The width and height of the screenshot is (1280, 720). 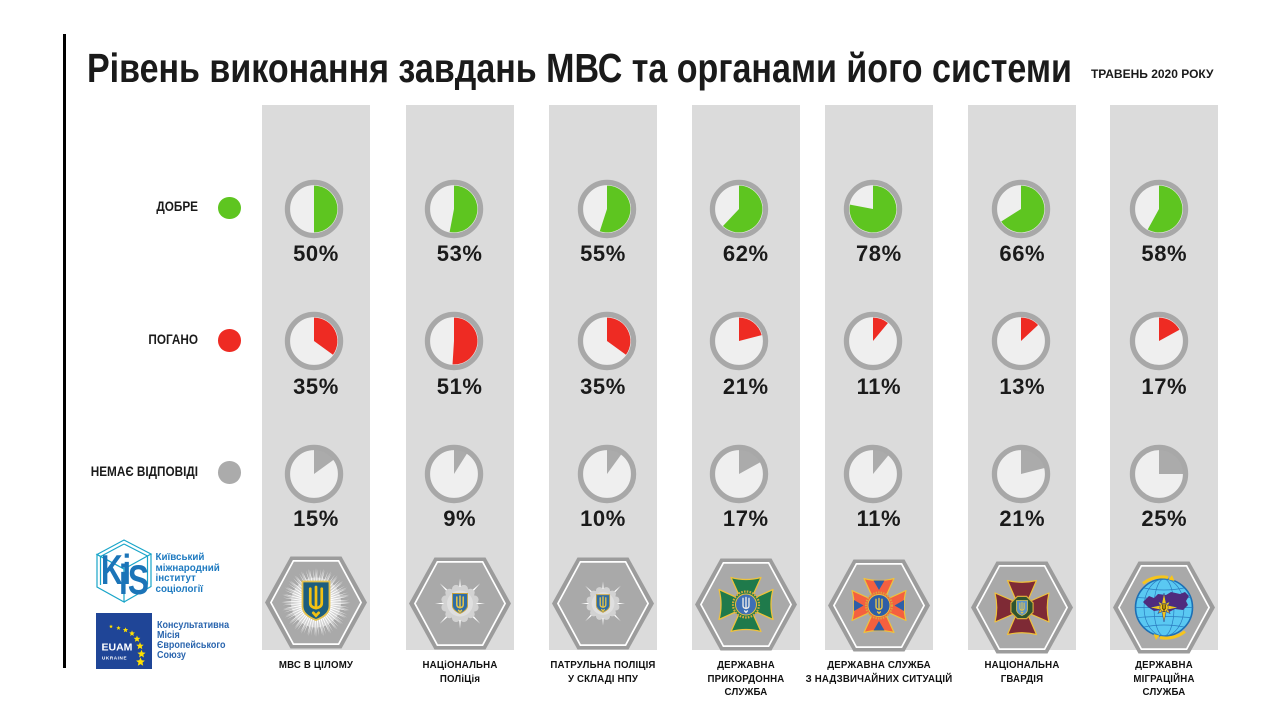 What do you see at coordinates (116, 569) in the screenshot?
I see `svg-text: Ki` at bounding box center [116, 569].